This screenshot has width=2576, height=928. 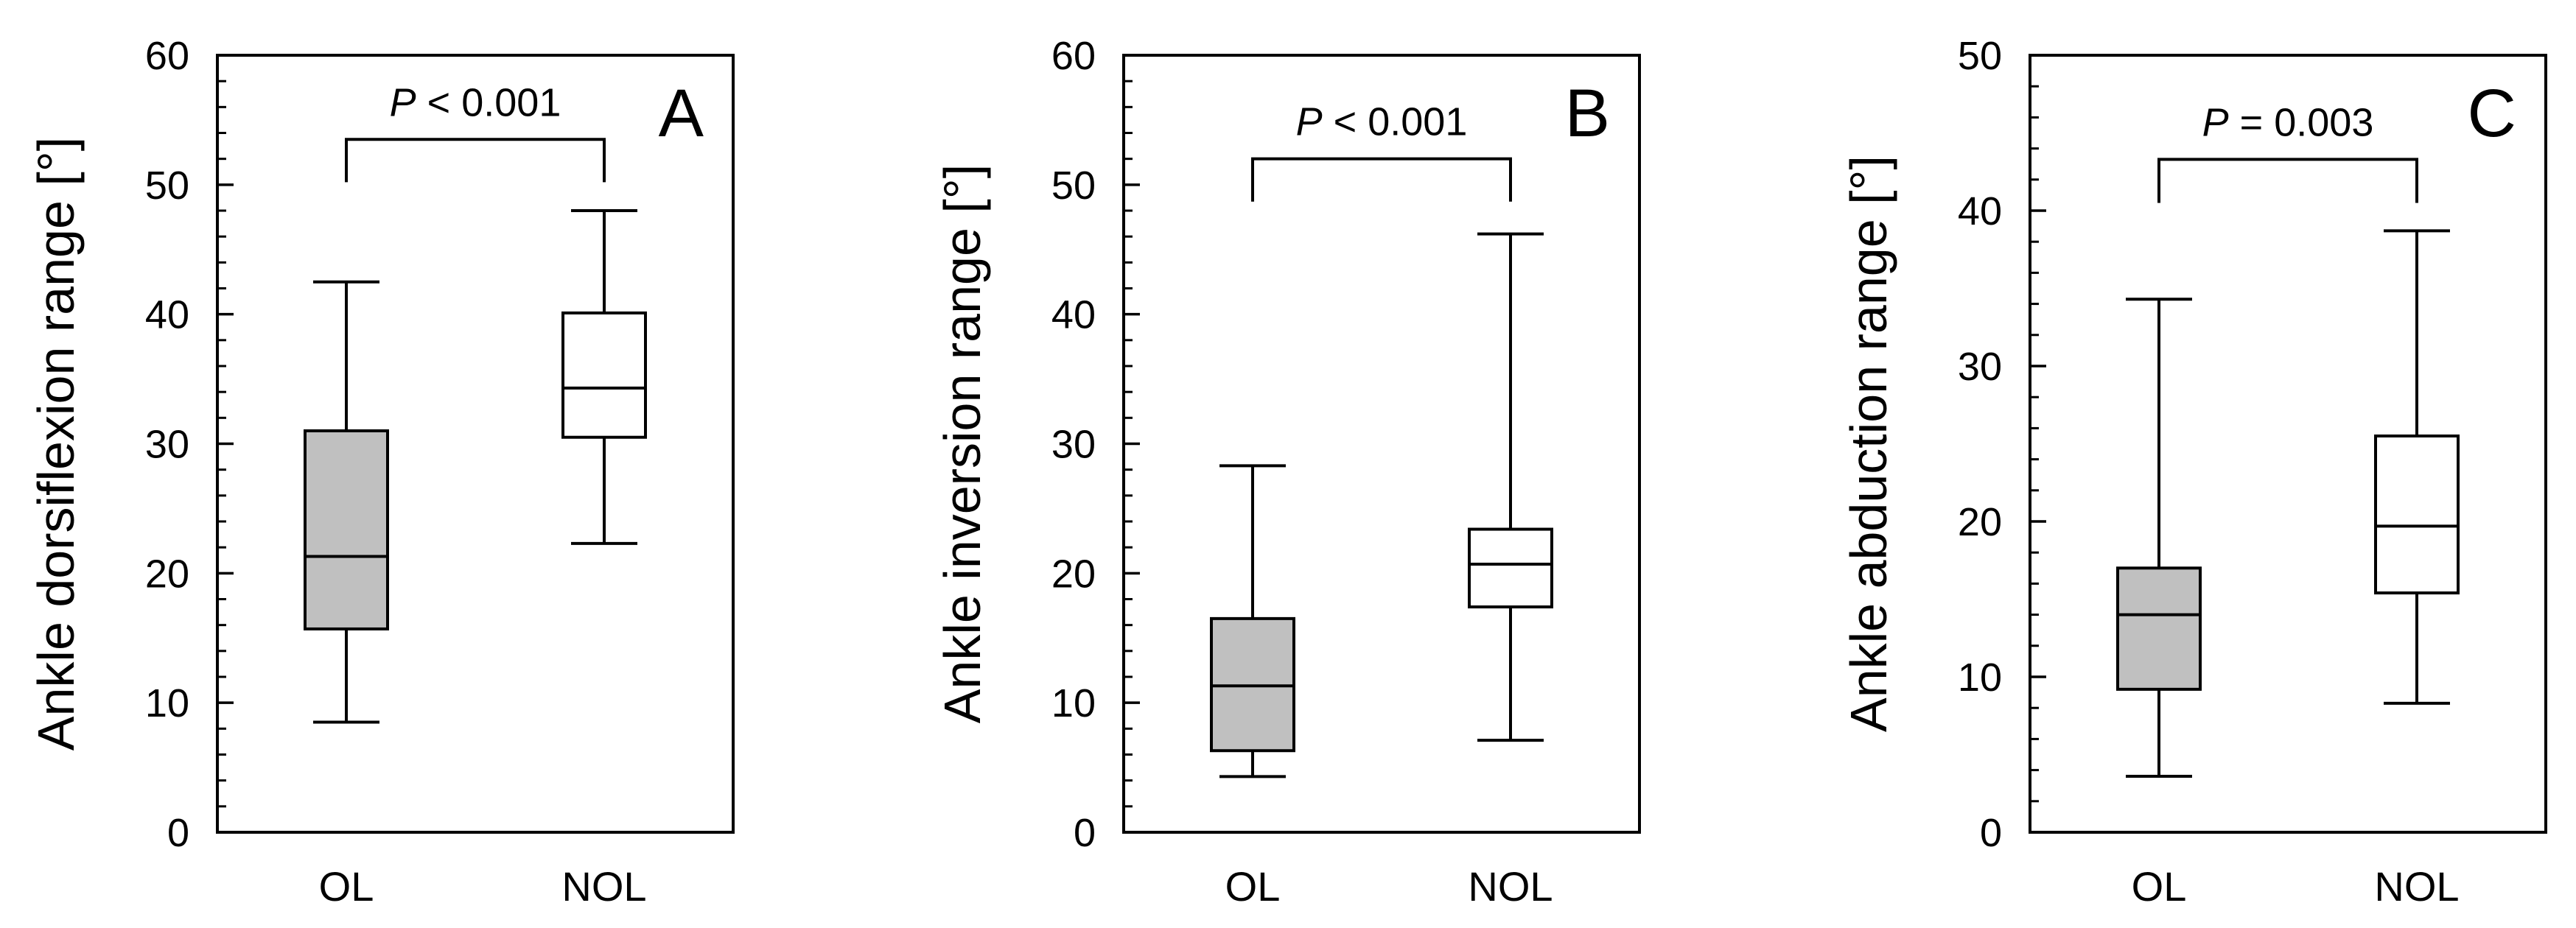 What do you see at coordinates (2492, 114) in the screenshot?
I see `panel-letter: C` at bounding box center [2492, 114].